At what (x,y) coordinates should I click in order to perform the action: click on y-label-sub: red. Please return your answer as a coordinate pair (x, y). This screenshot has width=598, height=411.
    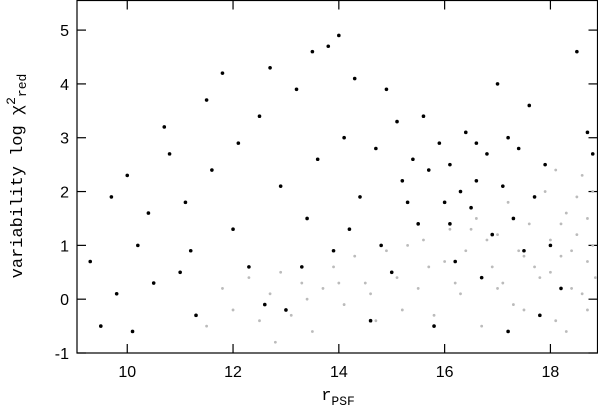
    Looking at the image, I should click on (22, 85).